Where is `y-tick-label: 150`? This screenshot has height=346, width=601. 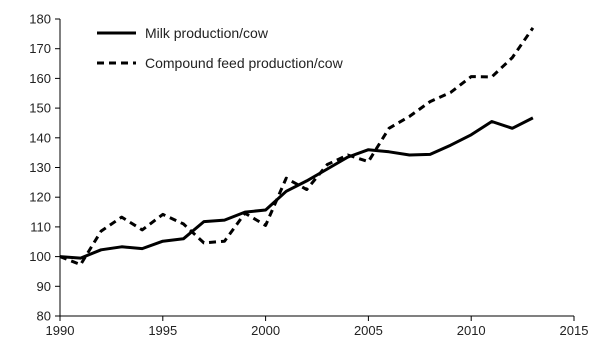
y-tick-label: 150 is located at coordinates (40, 108).